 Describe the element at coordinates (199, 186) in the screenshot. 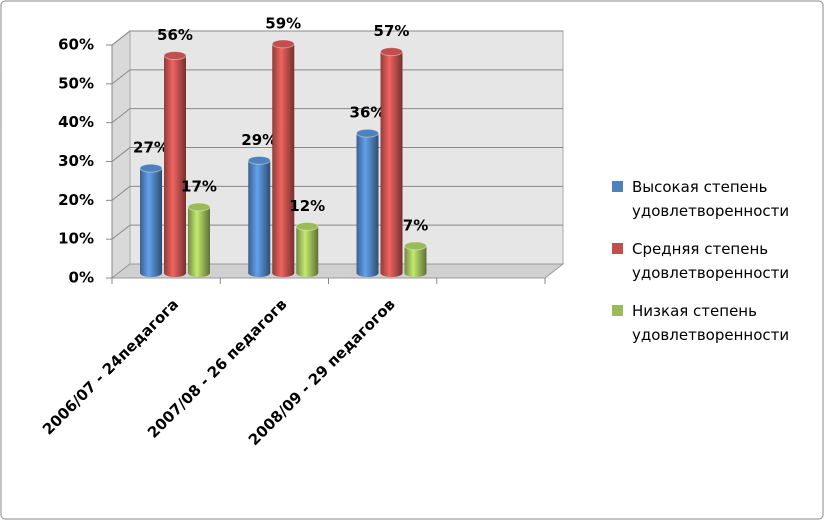

I see `data-label: 17%` at that location.